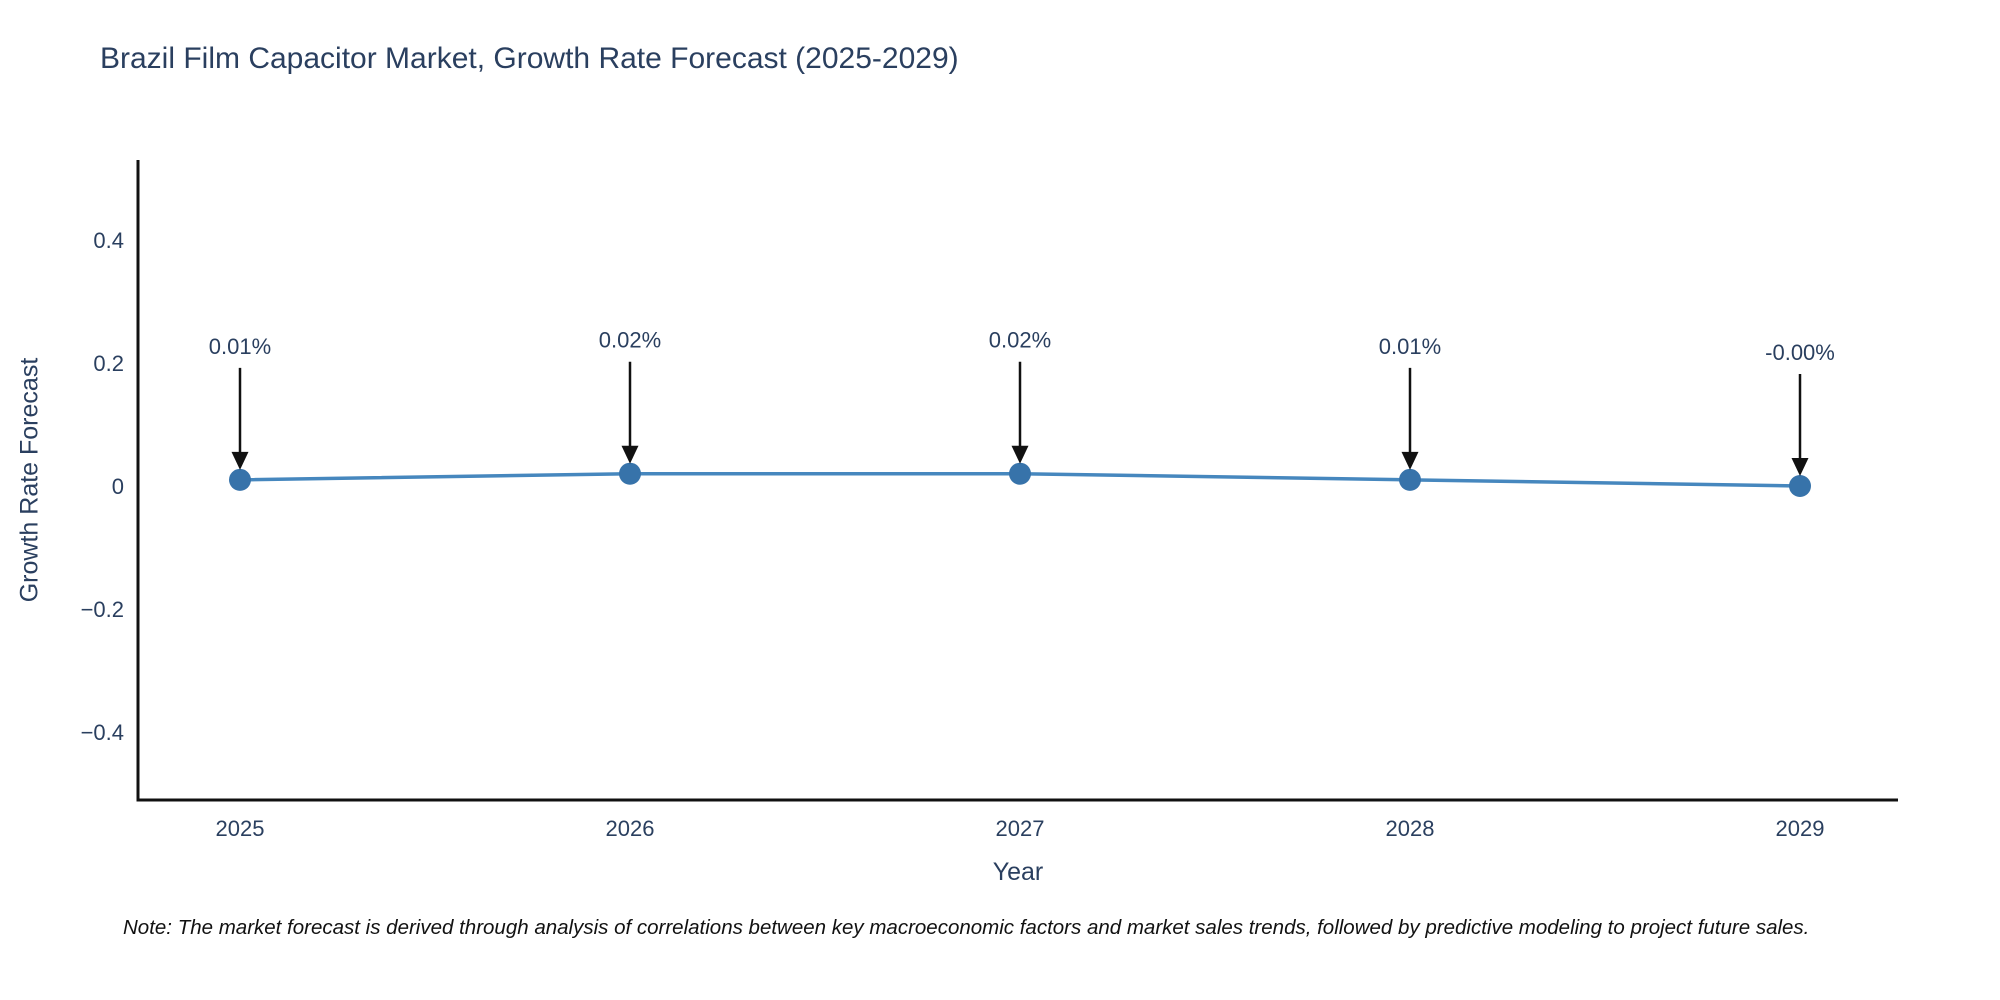 This screenshot has height=1000, width=2000. I want to click on x-tick-label: 2029, so click(1800, 828).